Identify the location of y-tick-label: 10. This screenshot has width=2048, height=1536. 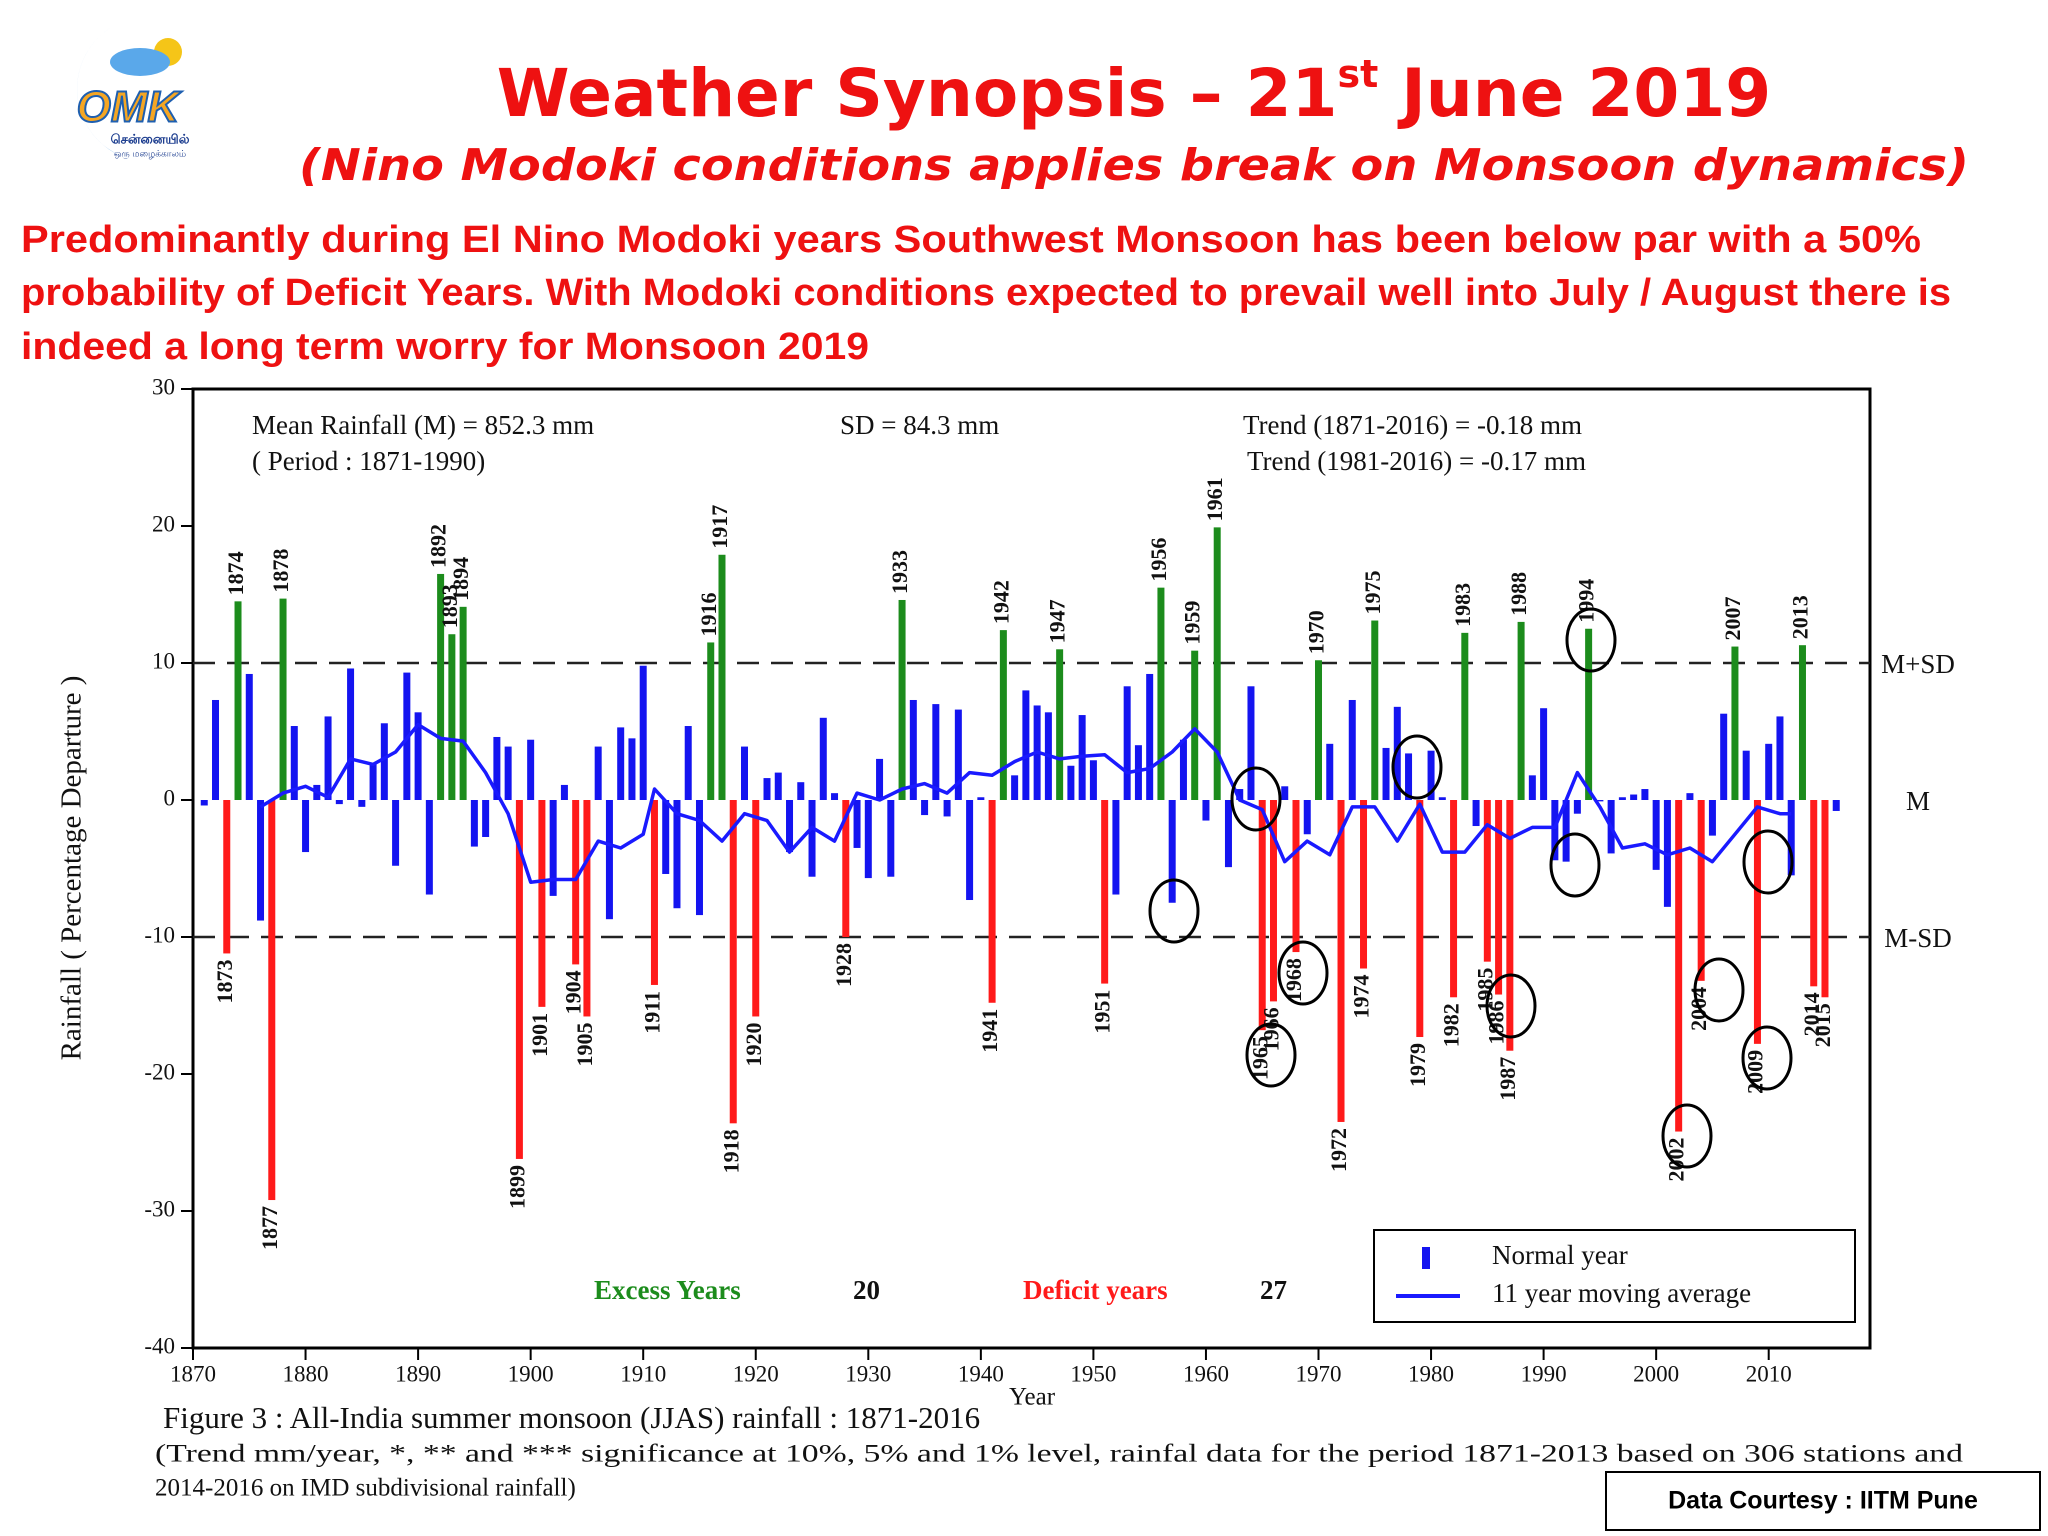
(163, 660).